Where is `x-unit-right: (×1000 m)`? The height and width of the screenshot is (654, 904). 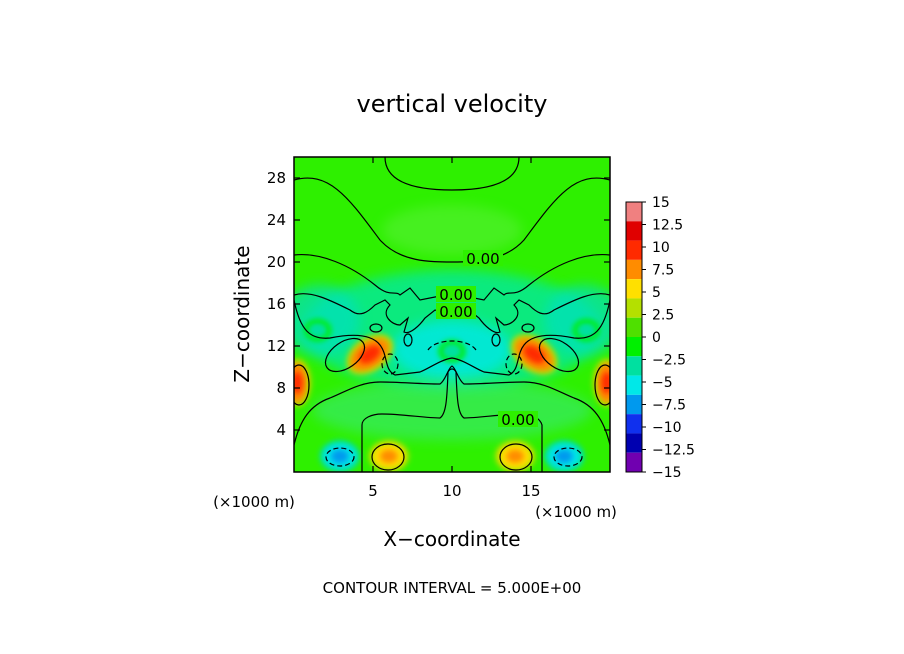 x-unit-right: (×1000 m) is located at coordinates (576, 512).